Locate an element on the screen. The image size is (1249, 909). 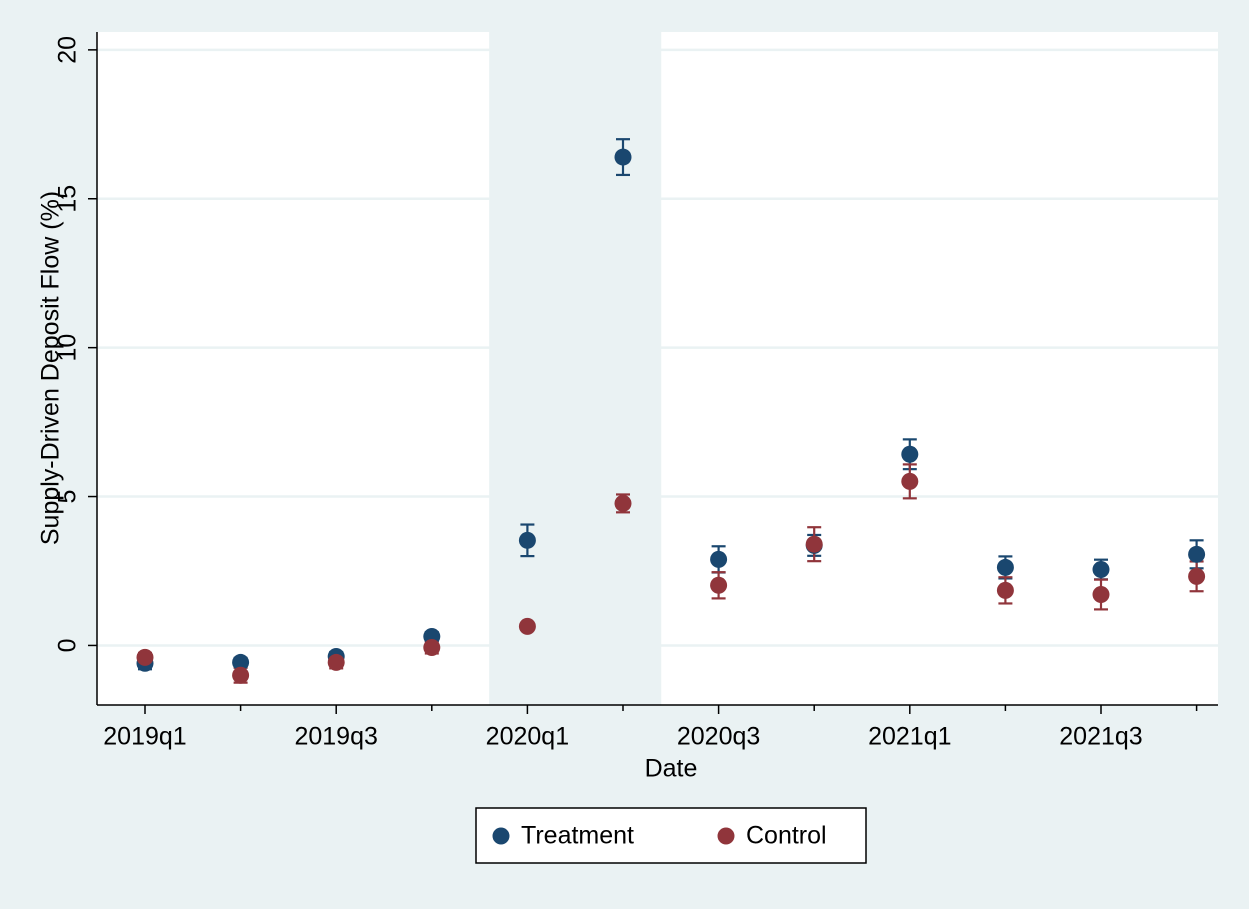
y-tick-label: 15 is located at coordinates (68, 199).